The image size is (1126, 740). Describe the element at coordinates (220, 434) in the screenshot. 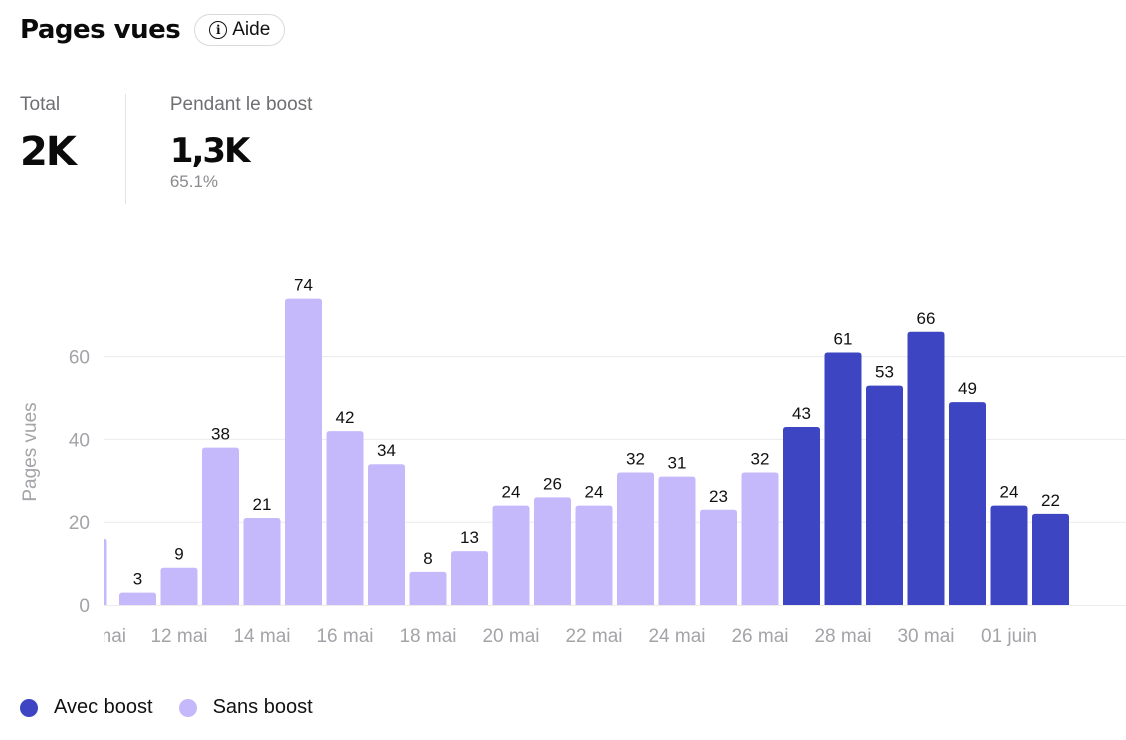

I see `data-label: 38` at that location.